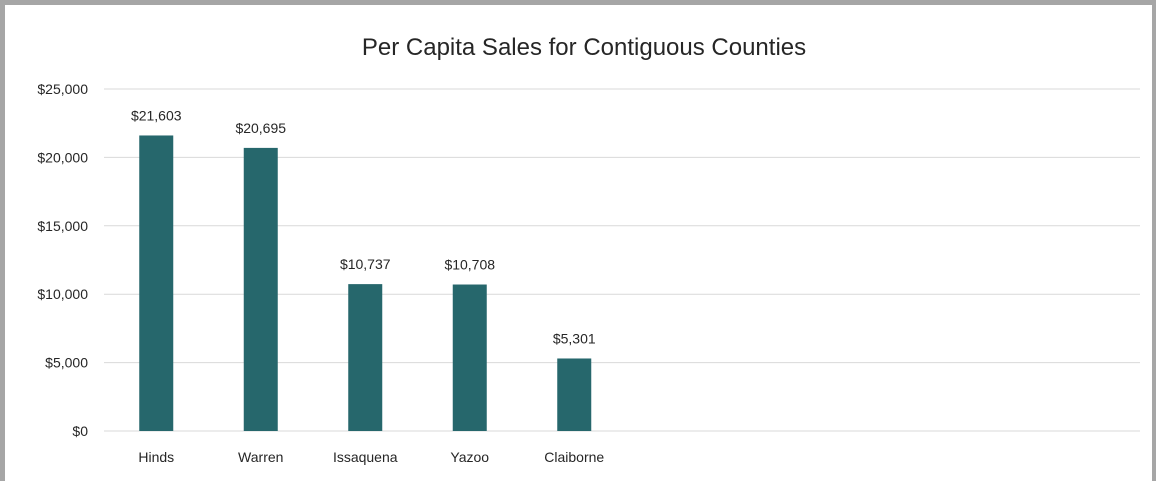 This screenshot has height=481, width=1156. What do you see at coordinates (62, 260) in the screenshot?
I see `y-axis-tick-labels: $0 $5,000 $10,000 $15,000 $20,000 $25,000` at bounding box center [62, 260].